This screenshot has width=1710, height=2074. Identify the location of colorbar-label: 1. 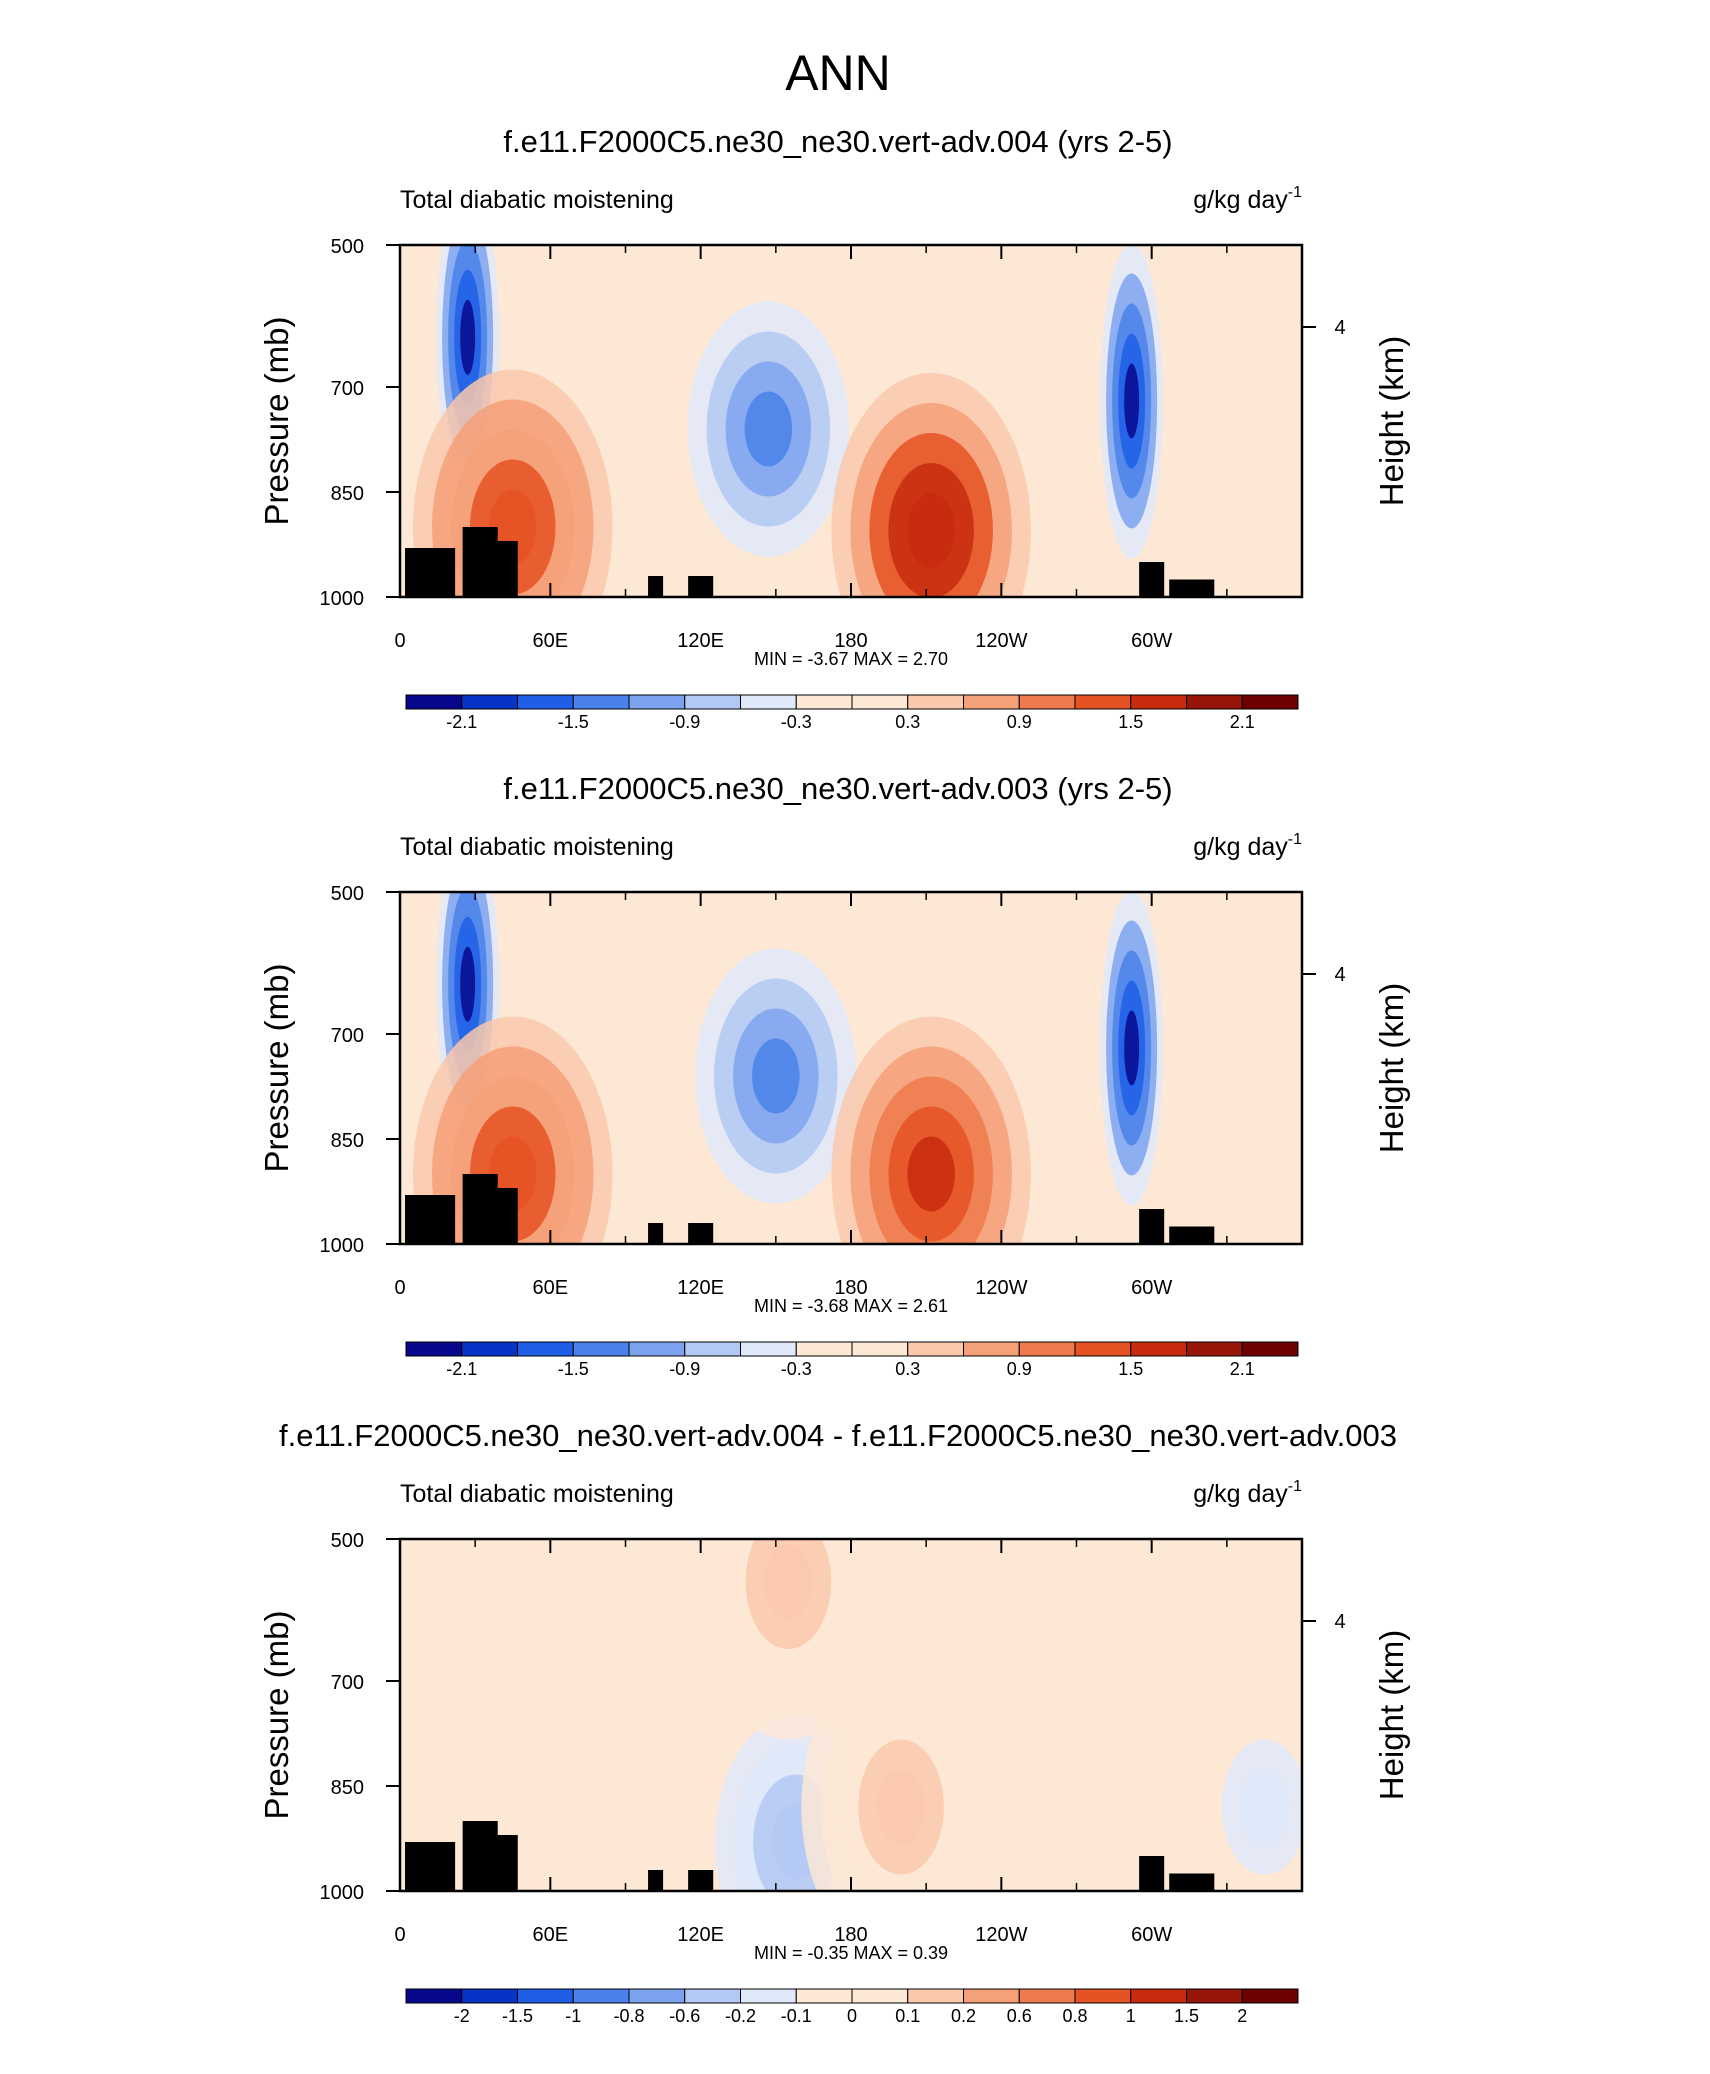
(1131, 2016).